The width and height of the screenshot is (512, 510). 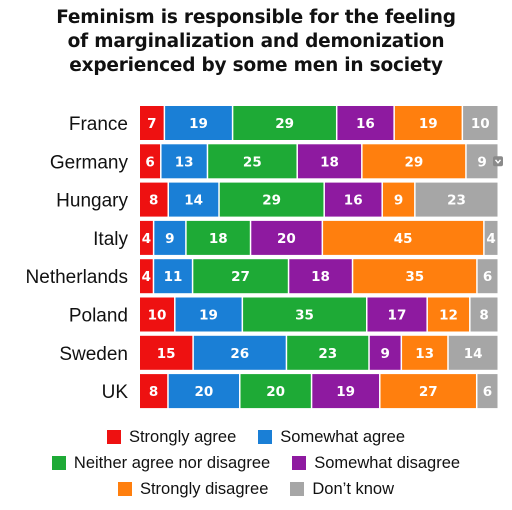 I want to click on category-label-italy: Italy, so click(x=110, y=239).